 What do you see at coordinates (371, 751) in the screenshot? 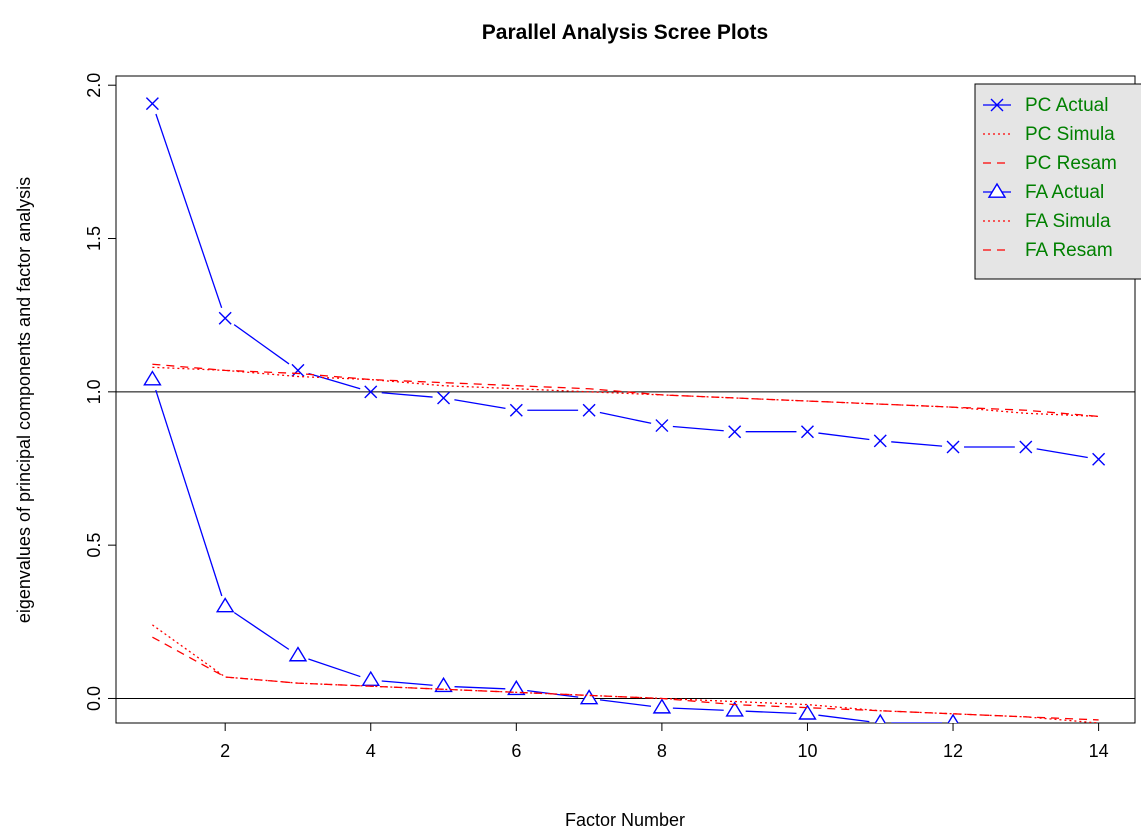
I see `x-tick-label: 4` at bounding box center [371, 751].